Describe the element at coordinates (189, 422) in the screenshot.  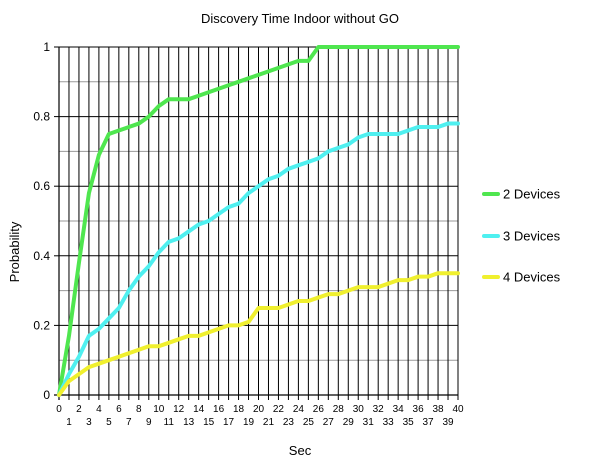
I see `x-tick-label: 13` at that location.